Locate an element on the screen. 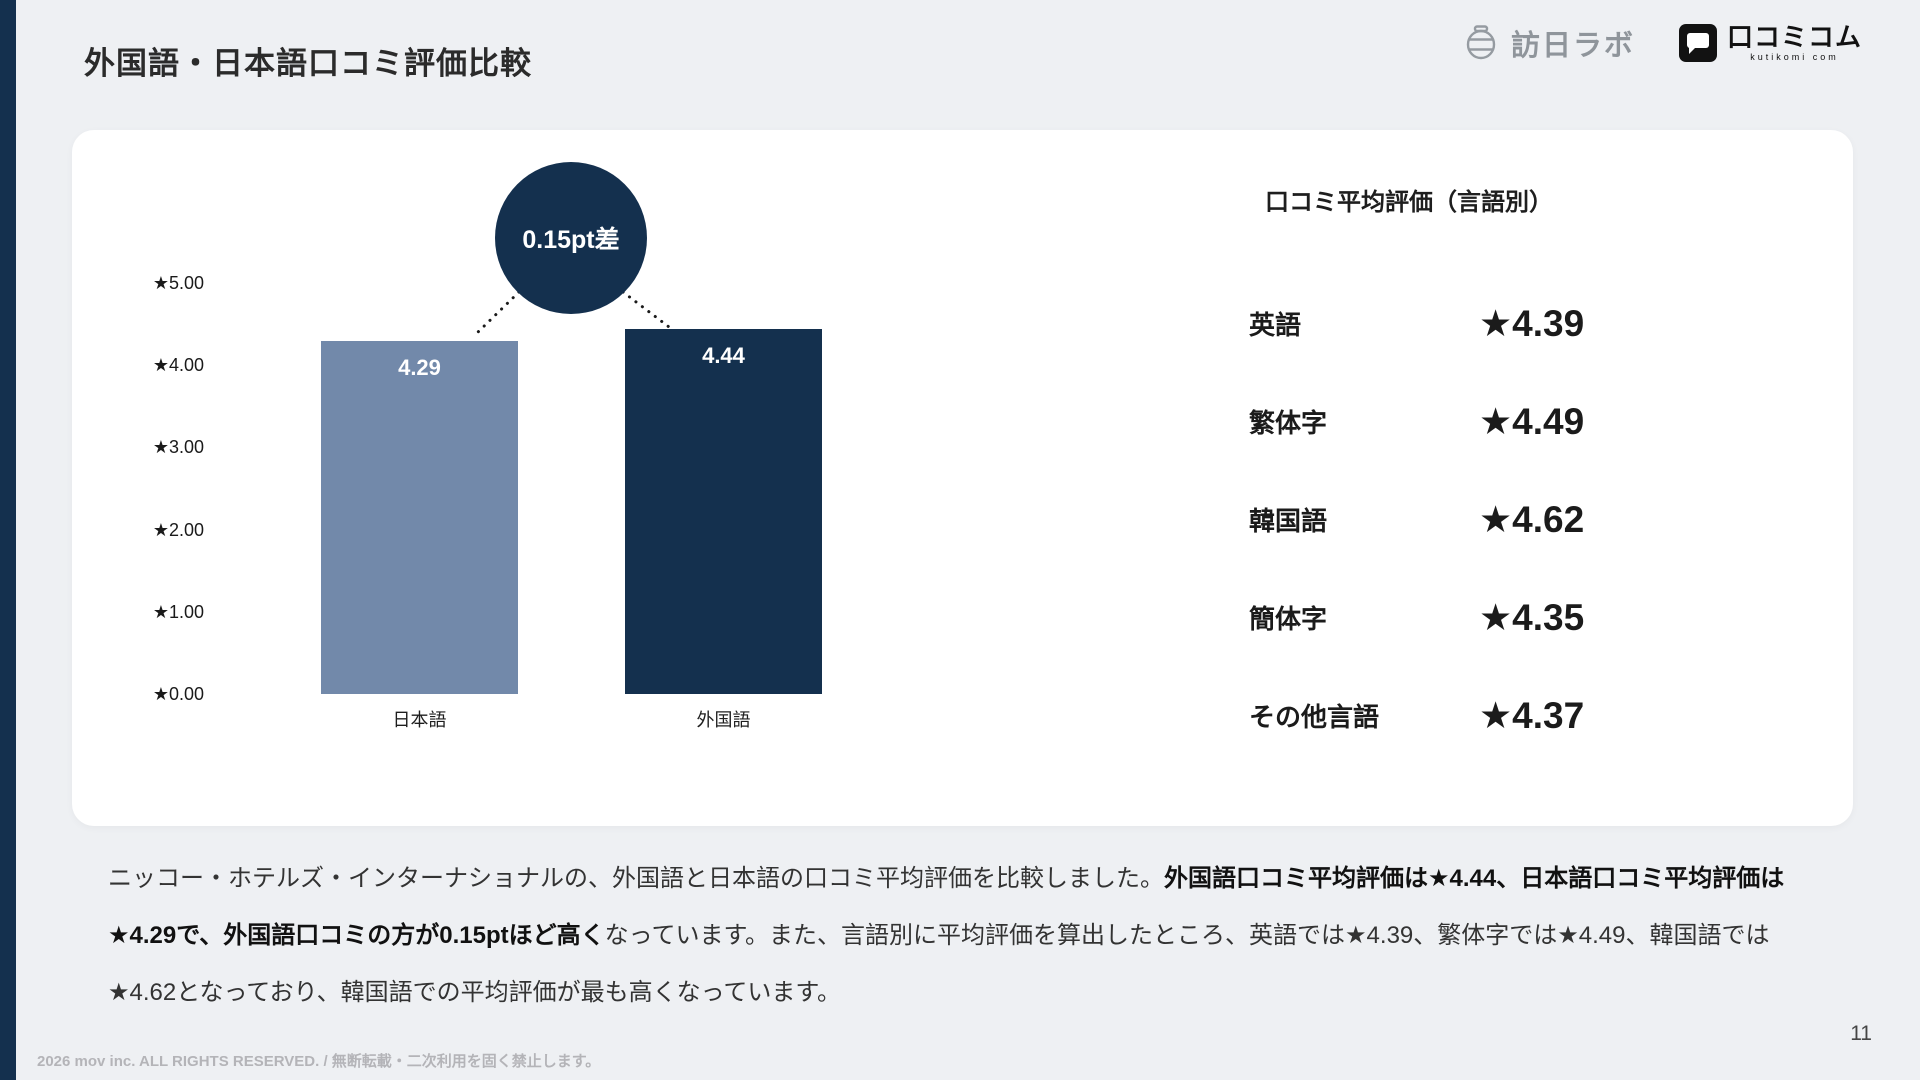 This screenshot has width=1920, height=1080. kutikomi-logo-subtext: kutikomi com is located at coordinates (1794, 57).